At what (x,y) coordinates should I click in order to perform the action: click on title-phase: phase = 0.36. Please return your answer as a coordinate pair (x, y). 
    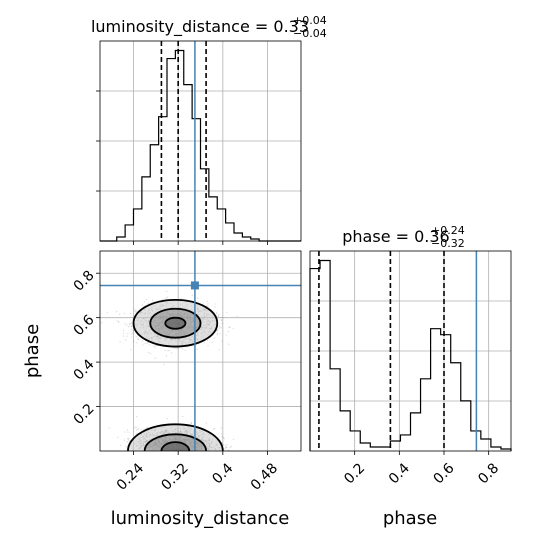
    Looking at the image, I should click on (395, 236).